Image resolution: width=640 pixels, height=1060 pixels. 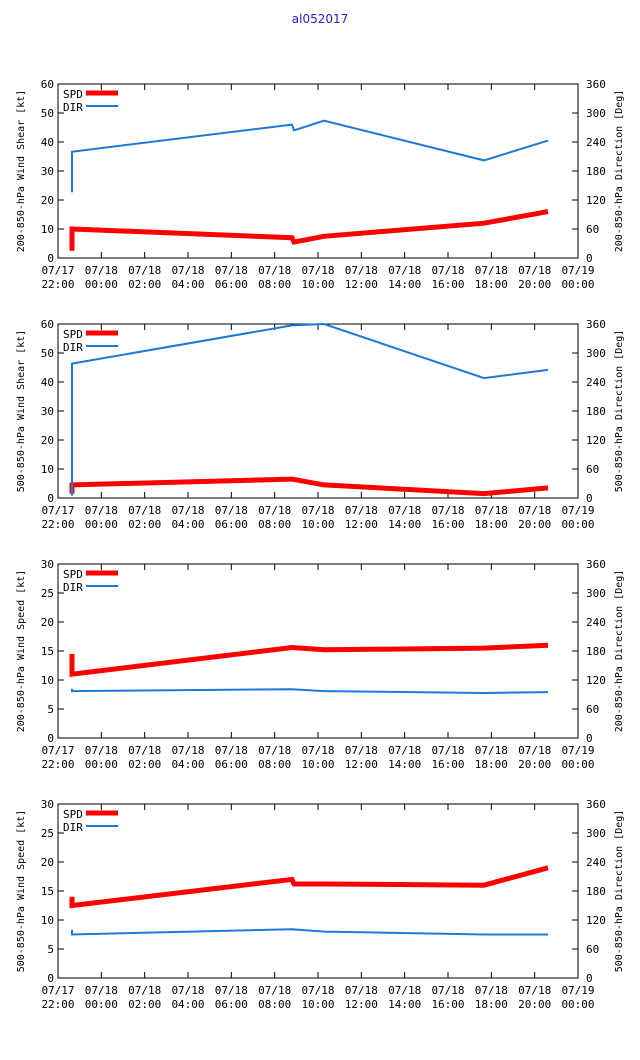 What do you see at coordinates (21, 891) in the screenshot?
I see `y-left-axis-label: 500-850-hPa Wind Speed [kt]` at bounding box center [21, 891].